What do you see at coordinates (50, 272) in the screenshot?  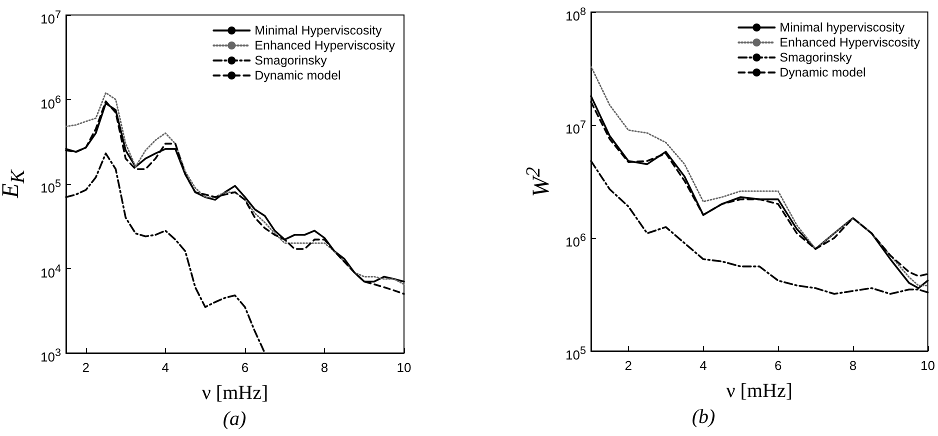 I see `y-tick-label: 10$^{4}$` at bounding box center [50, 272].